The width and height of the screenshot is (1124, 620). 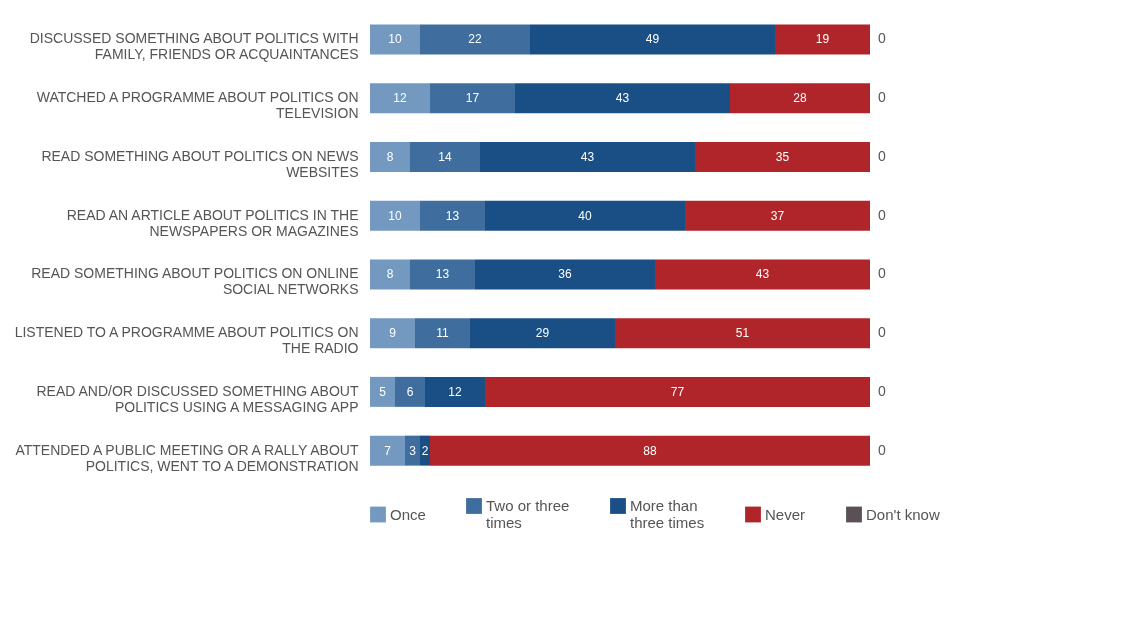 I want to click on data-label: 17, so click(x=472, y=98).